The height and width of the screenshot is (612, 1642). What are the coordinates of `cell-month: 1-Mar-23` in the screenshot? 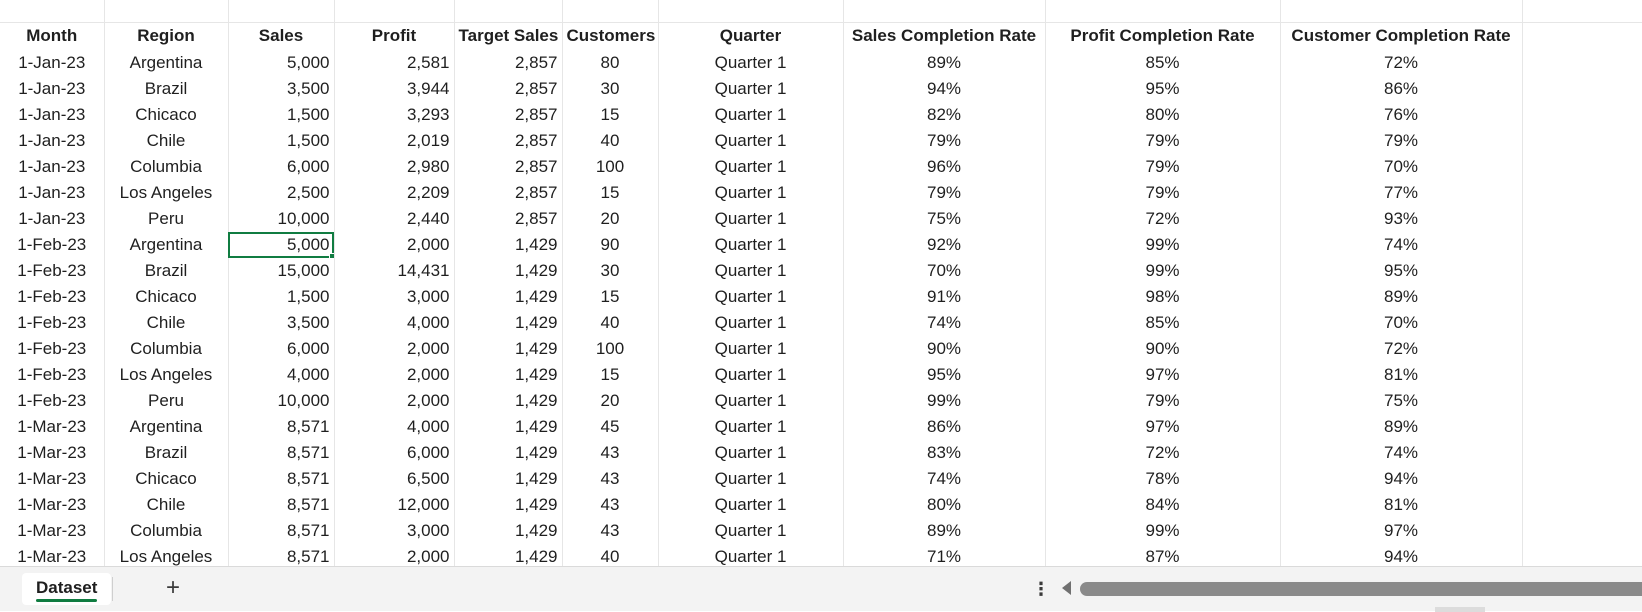 It's located at (52, 555).